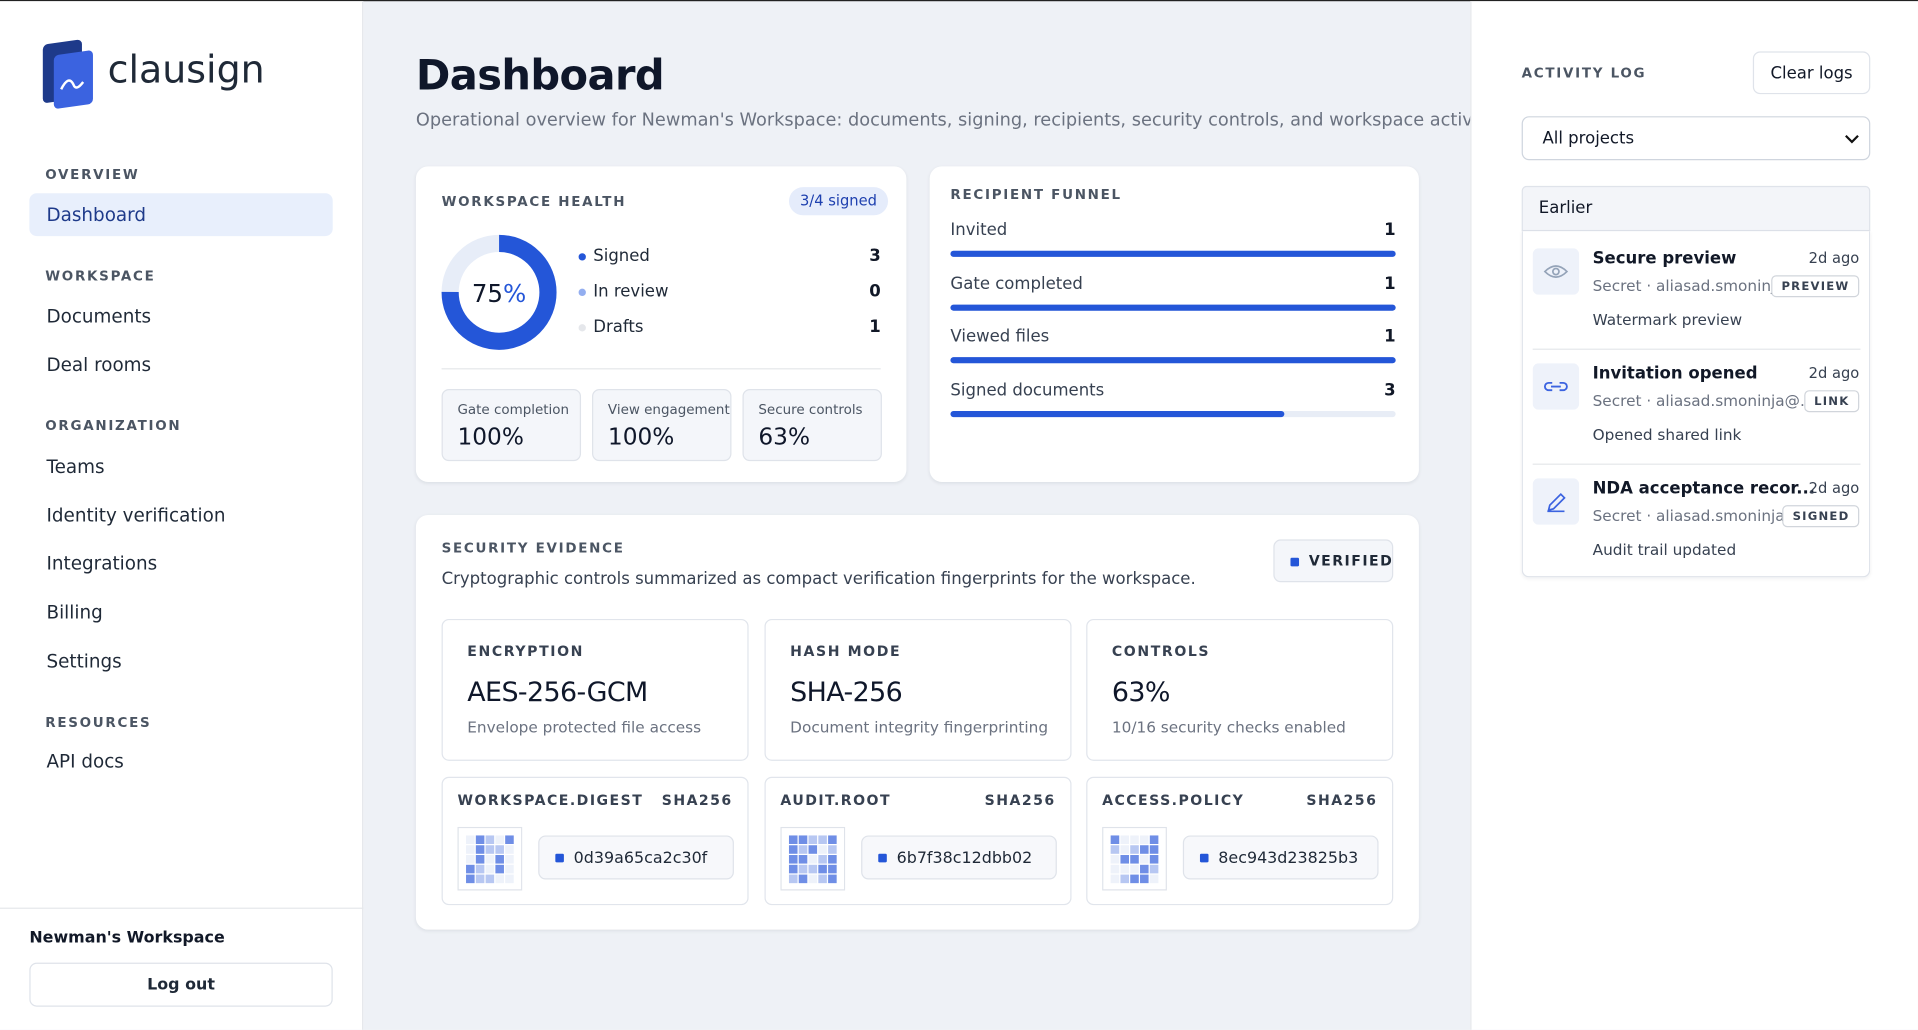 This screenshot has height=1030, width=1918. I want to click on item-time: 2d ago, so click(1834, 373).